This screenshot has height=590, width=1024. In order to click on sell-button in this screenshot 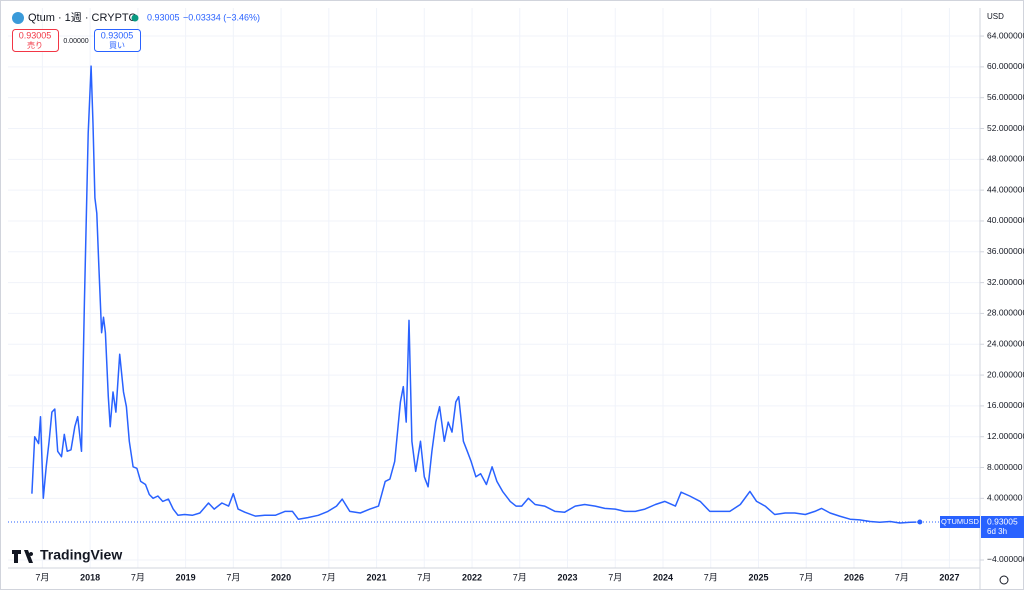, I will do `click(35, 40)`.